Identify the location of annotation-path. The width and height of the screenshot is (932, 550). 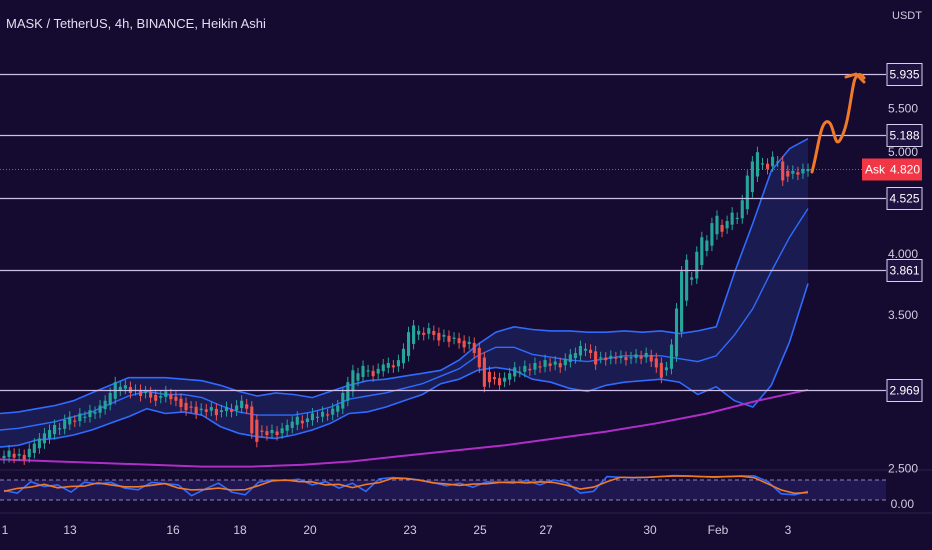
(838, 123).